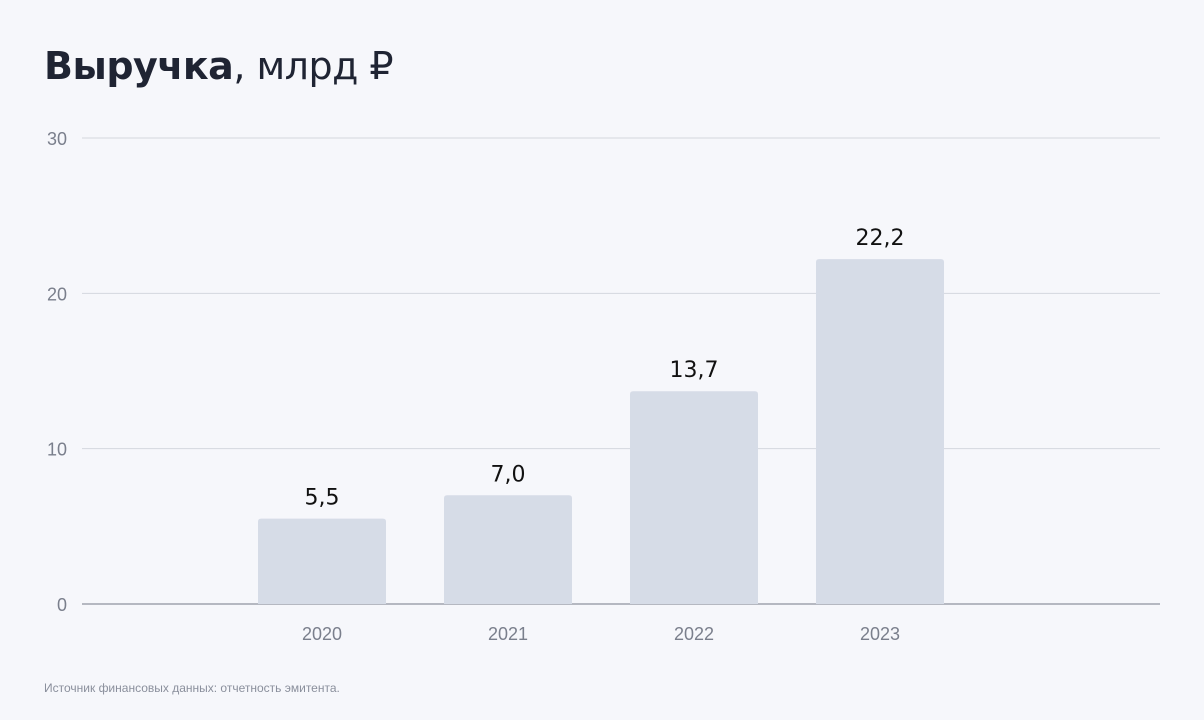  What do you see at coordinates (508, 549) in the screenshot?
I see `bar-2021` at bounding box center [508, 549].